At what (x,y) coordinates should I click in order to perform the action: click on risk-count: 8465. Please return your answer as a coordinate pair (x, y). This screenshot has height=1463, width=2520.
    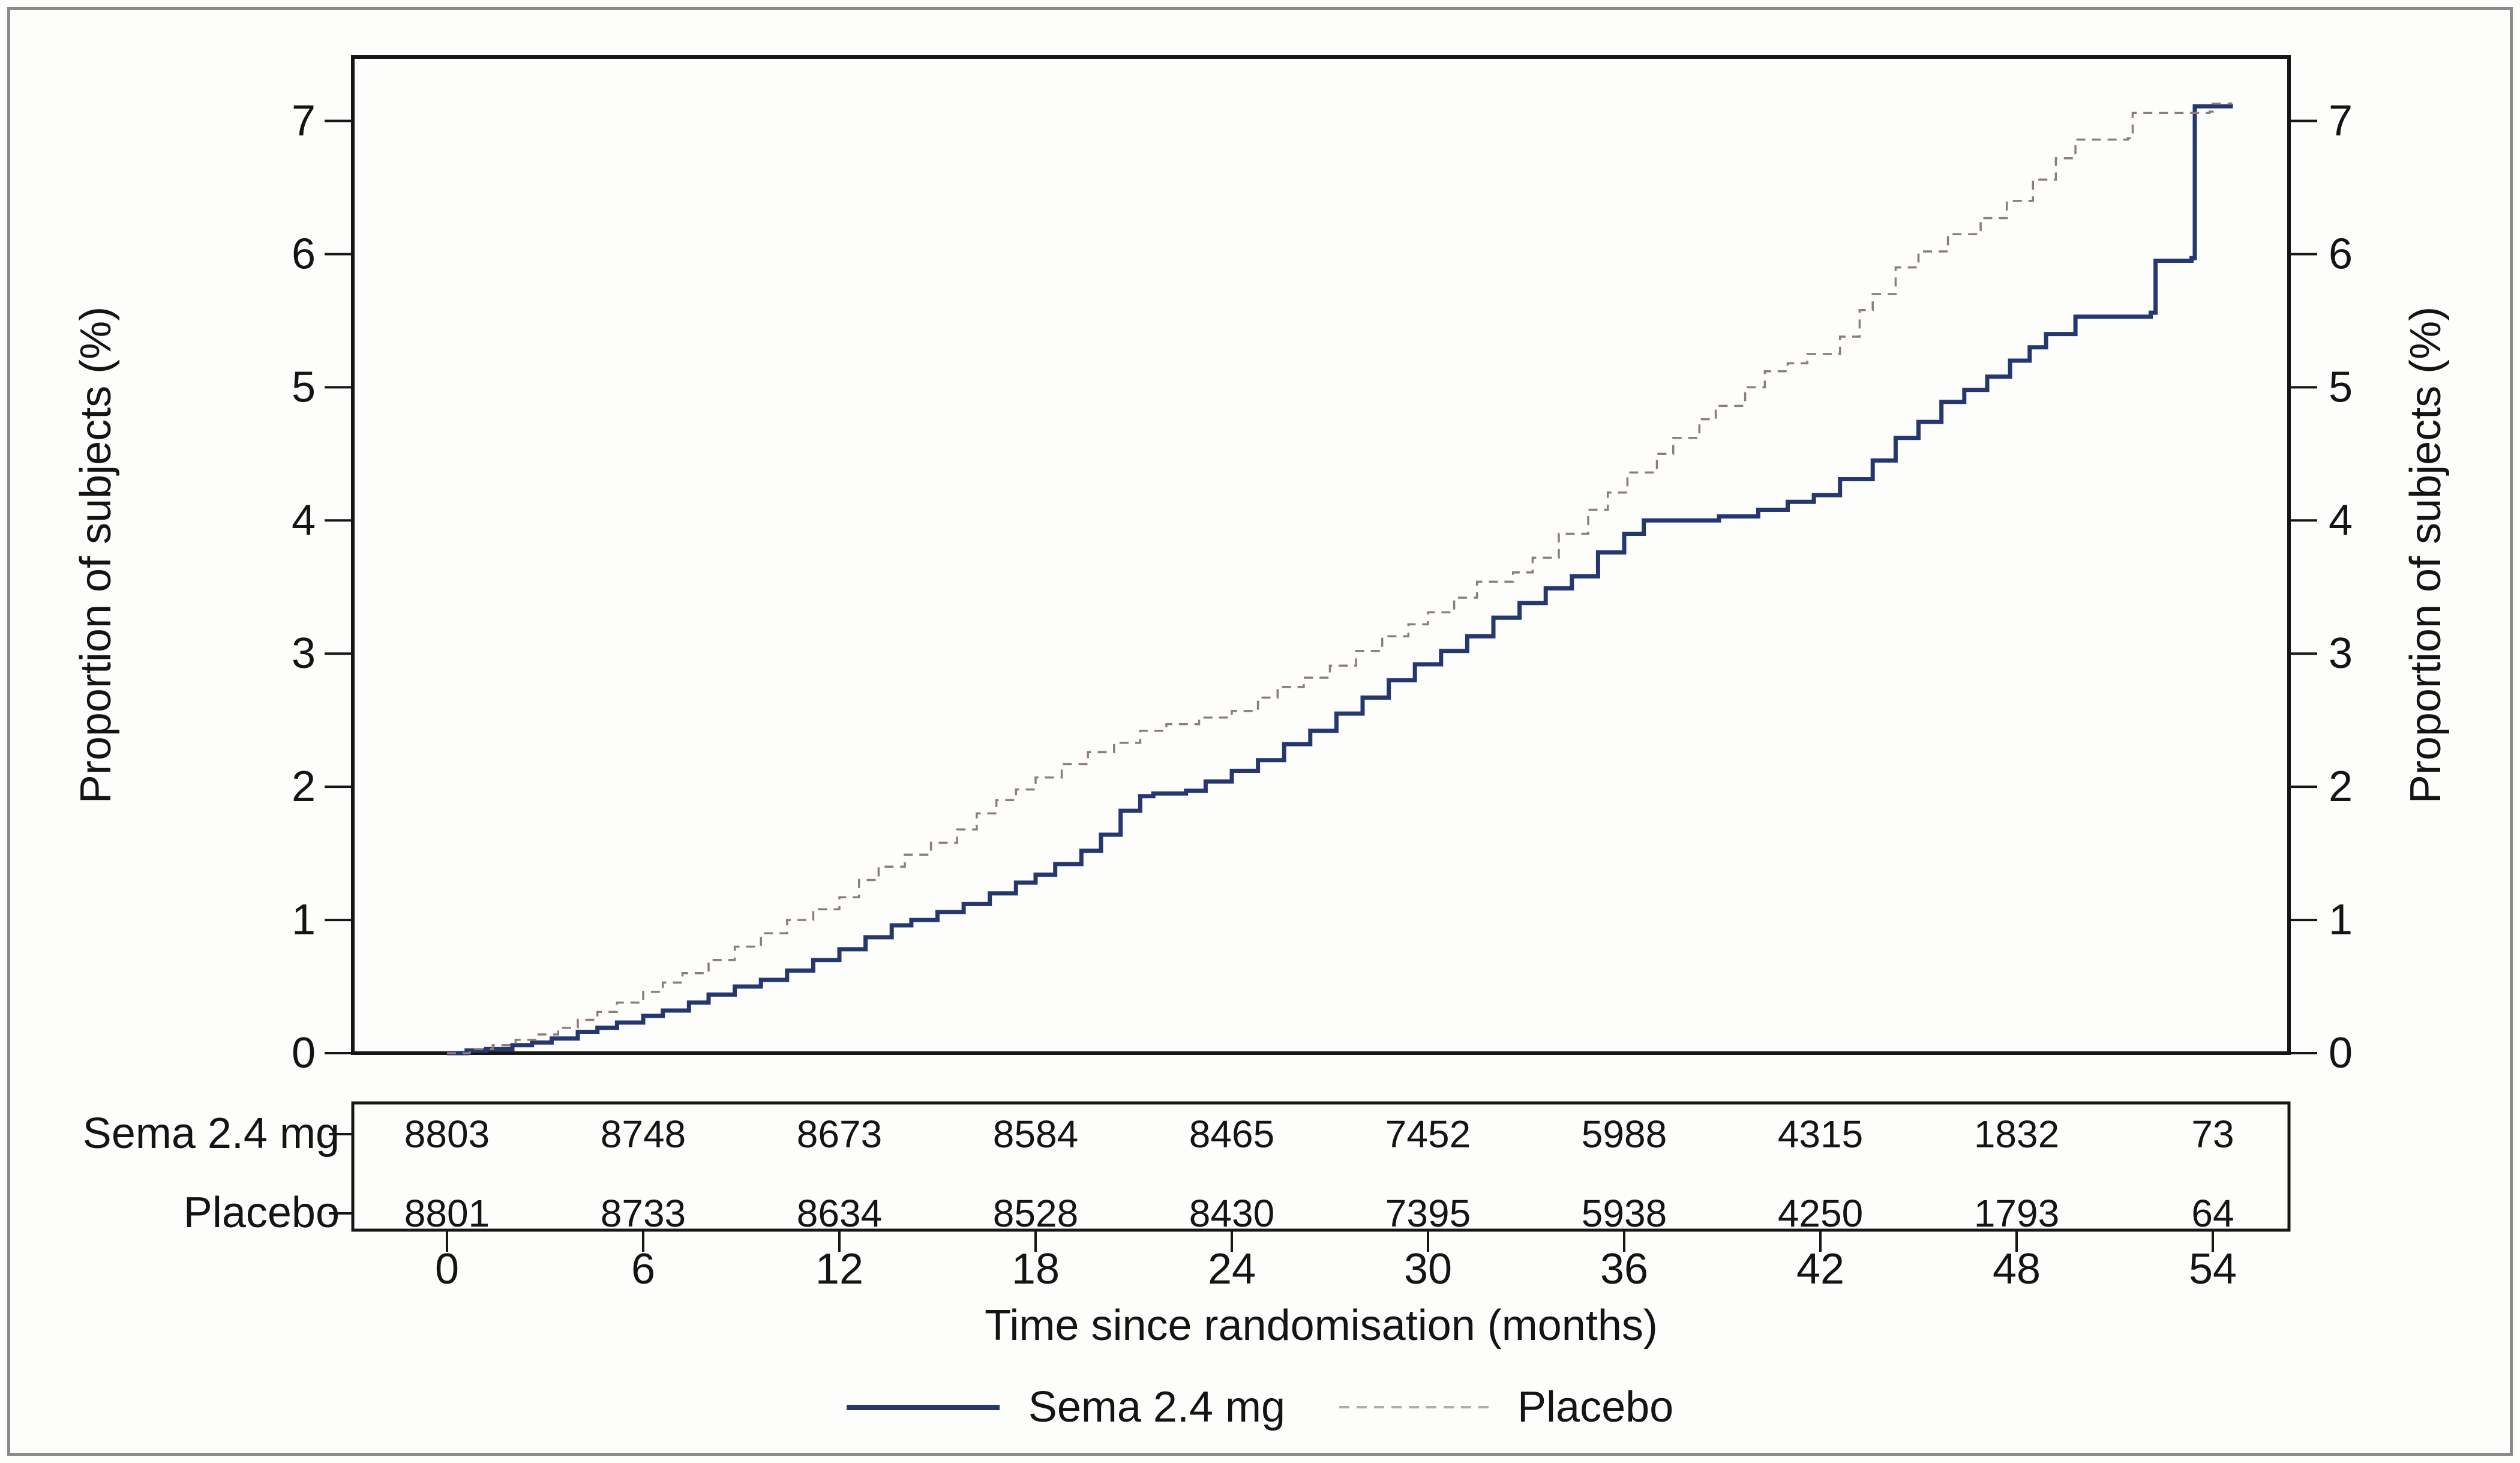
    Looking at the image, I should click on (1231, 1134).